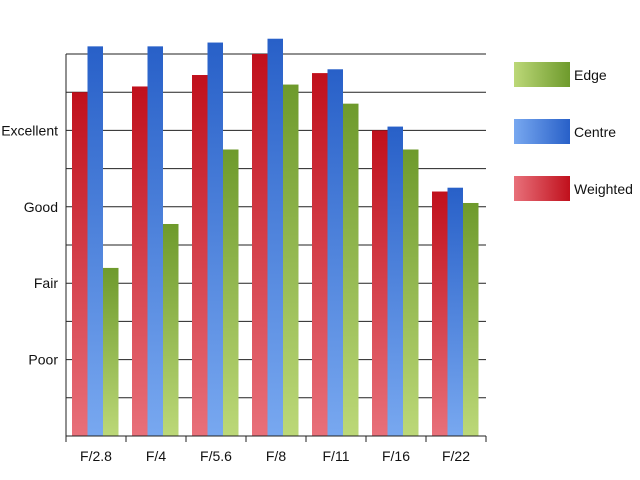 The width and height of the screenshot is (640, 480). I want to click on legend-label-centre: Centre, so click(595, 132).